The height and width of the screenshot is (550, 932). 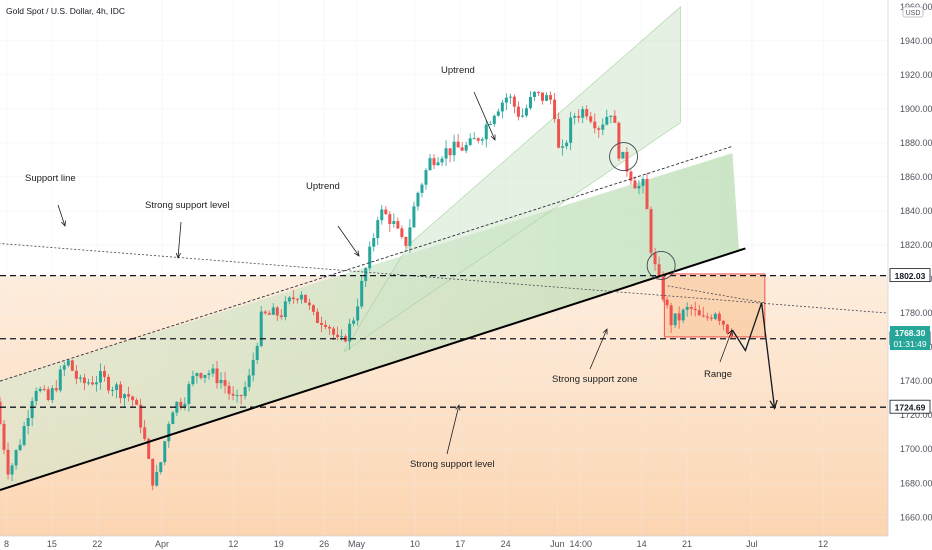 I want to click on x-tick-label: Jul, so click(x=752, y=544).